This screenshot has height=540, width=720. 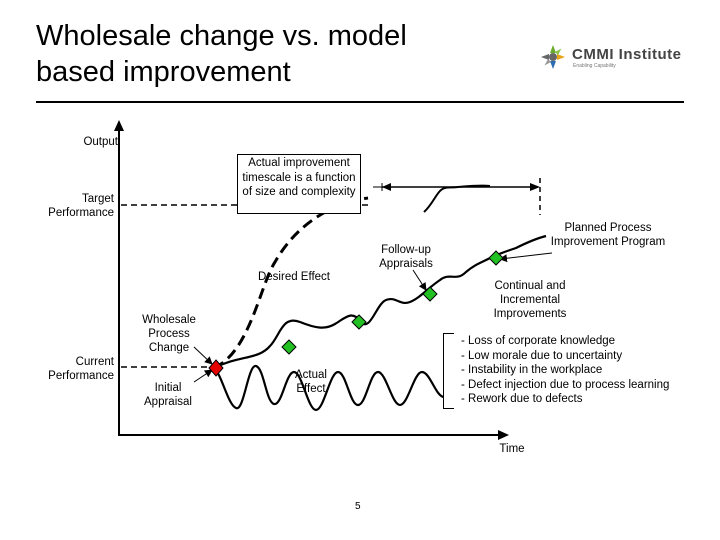 I want to click on followup-appraisals-label: Follow-up Appraisals, so click(x=406, y=257).